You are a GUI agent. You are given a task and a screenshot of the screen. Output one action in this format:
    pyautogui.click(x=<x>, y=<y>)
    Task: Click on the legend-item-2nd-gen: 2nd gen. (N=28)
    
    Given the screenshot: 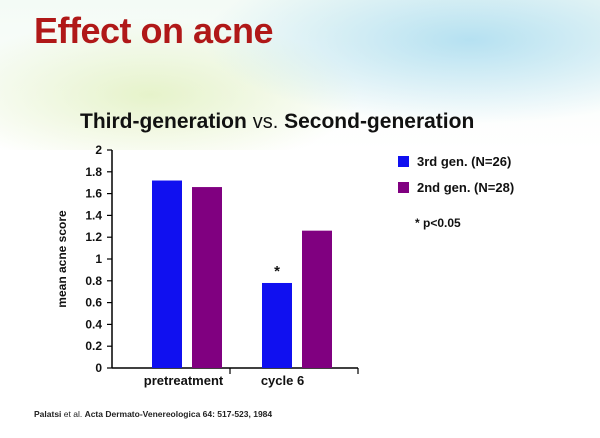 What is the action you would take?
    pyautogui.click(x=456, y=187)
    